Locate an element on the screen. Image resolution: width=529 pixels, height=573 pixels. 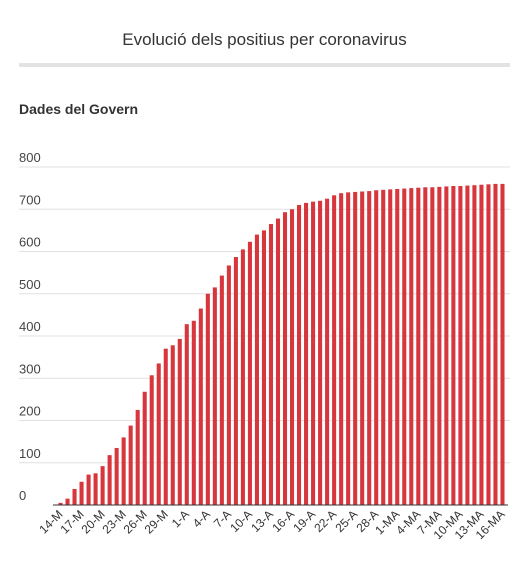
x-tick-label: 22-A is located at coordinates (325, 521).